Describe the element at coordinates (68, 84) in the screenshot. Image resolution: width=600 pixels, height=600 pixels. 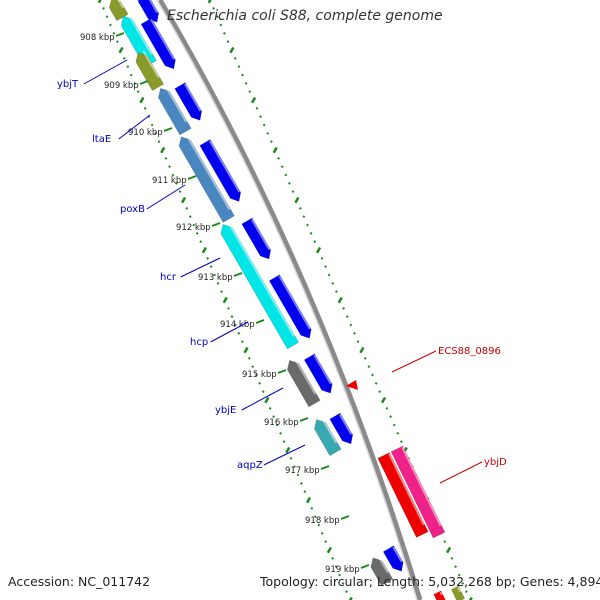
I see `gene-label-ybjT: ybjT` at that location.